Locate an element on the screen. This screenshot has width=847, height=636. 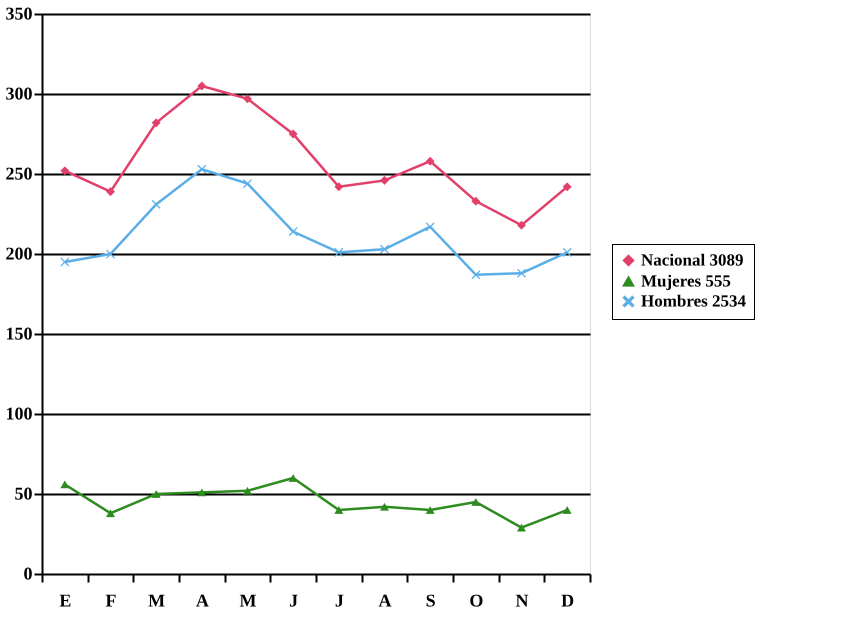
y-tick-label: 350 is located at coordinates (19, 14).